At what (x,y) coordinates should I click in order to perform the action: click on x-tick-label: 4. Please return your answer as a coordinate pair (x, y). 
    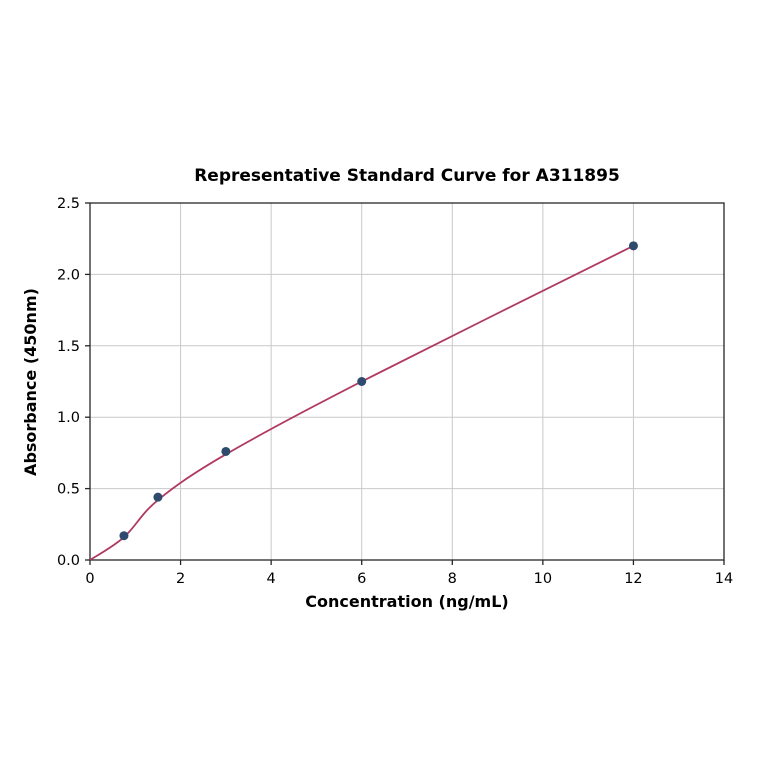
    Looking at the image, I should click on (271, 579).